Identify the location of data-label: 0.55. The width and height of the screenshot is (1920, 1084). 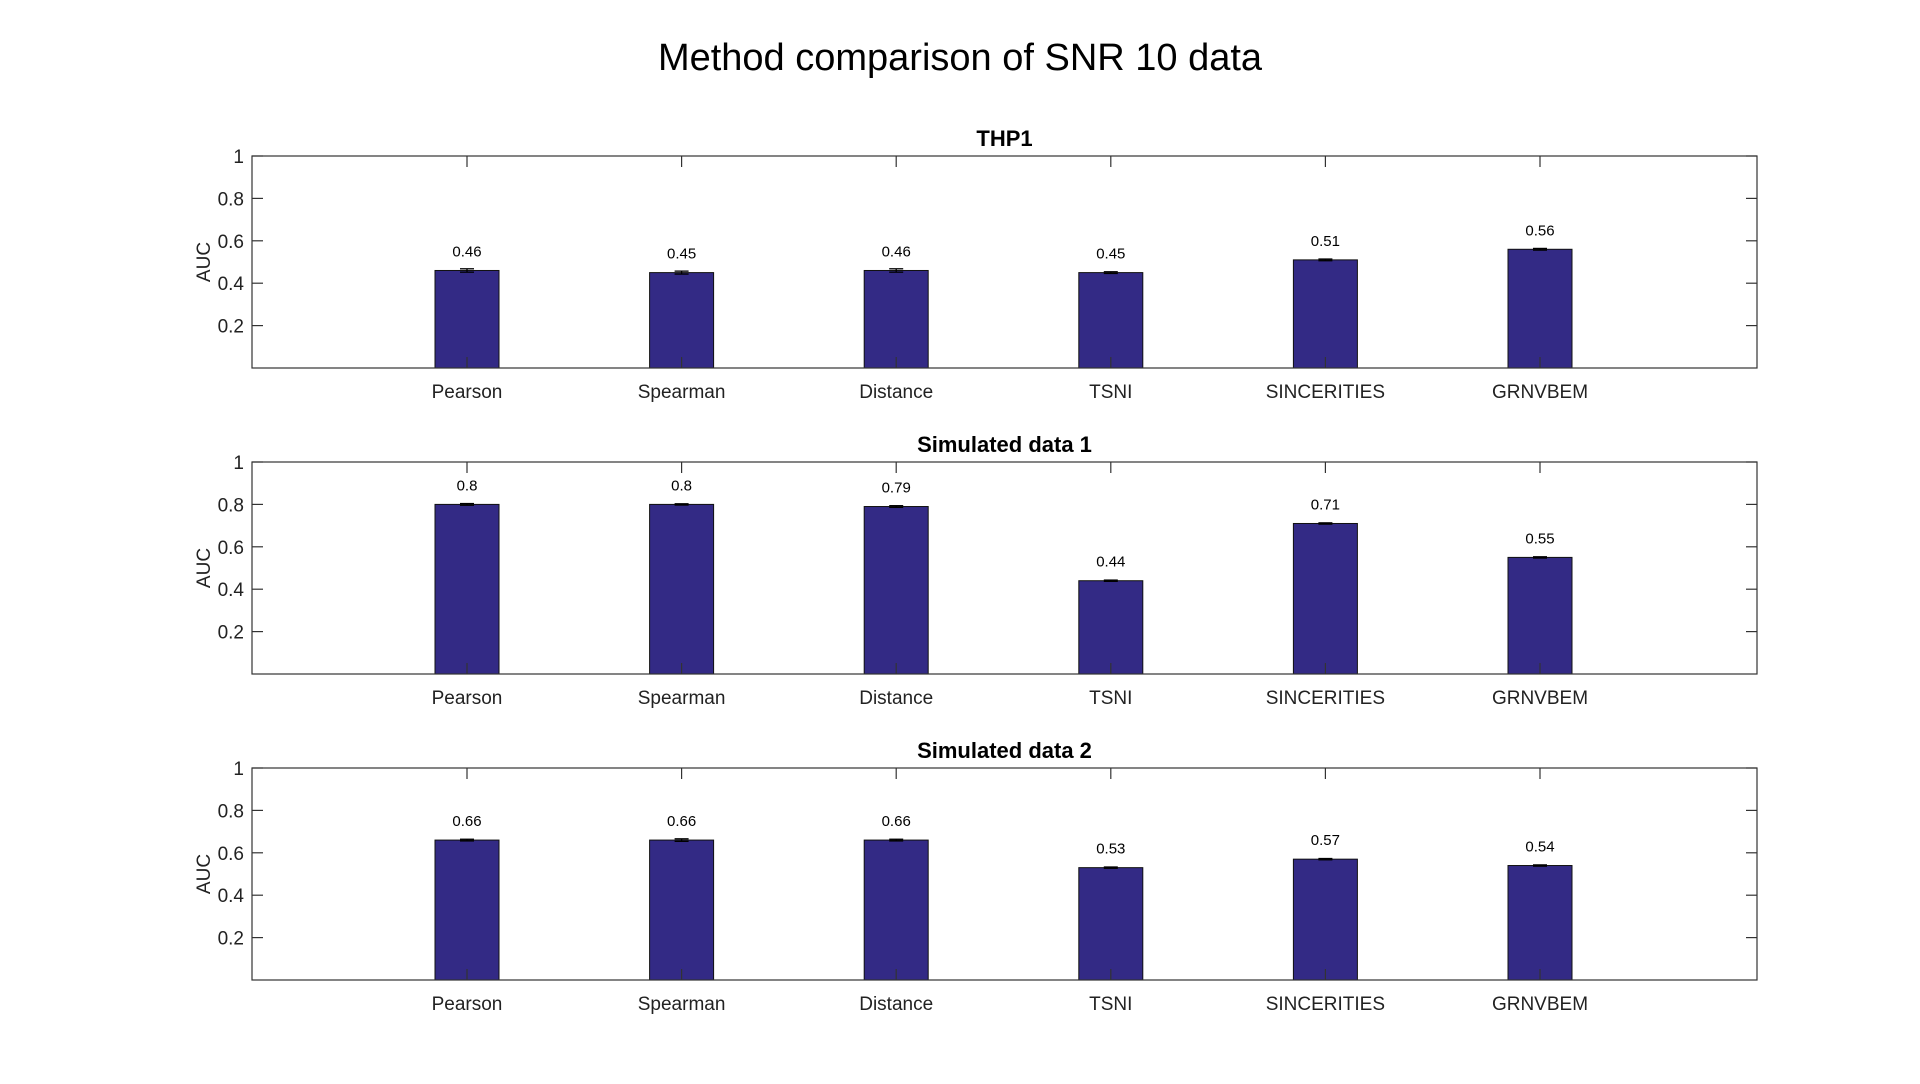
(1539, 538).